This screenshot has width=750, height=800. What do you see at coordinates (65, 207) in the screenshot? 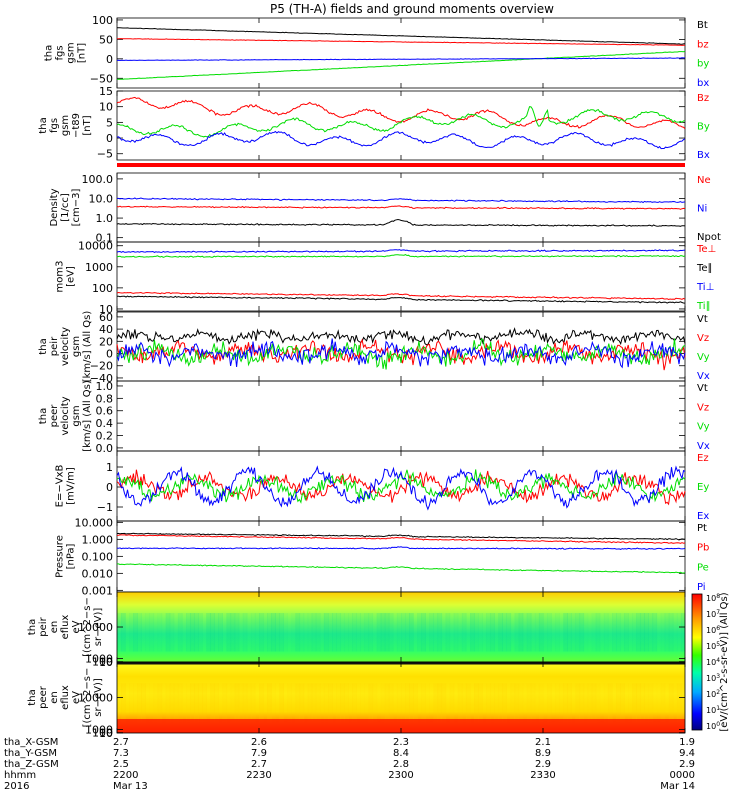
I see `y-axis-label: [1/cc]` at bounding box center [65, 207].